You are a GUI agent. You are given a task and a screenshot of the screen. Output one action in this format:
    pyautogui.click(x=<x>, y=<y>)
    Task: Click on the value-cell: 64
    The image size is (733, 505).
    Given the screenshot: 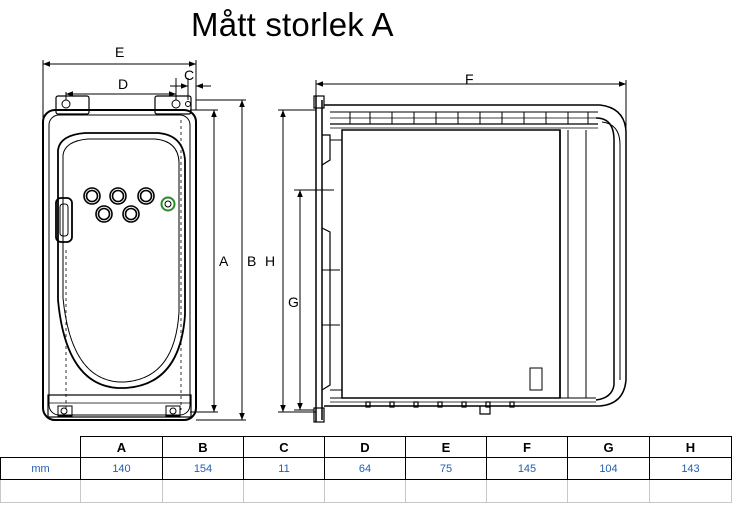 What is the action you would take?
    pyautogui.click(x=365, y=468)
    